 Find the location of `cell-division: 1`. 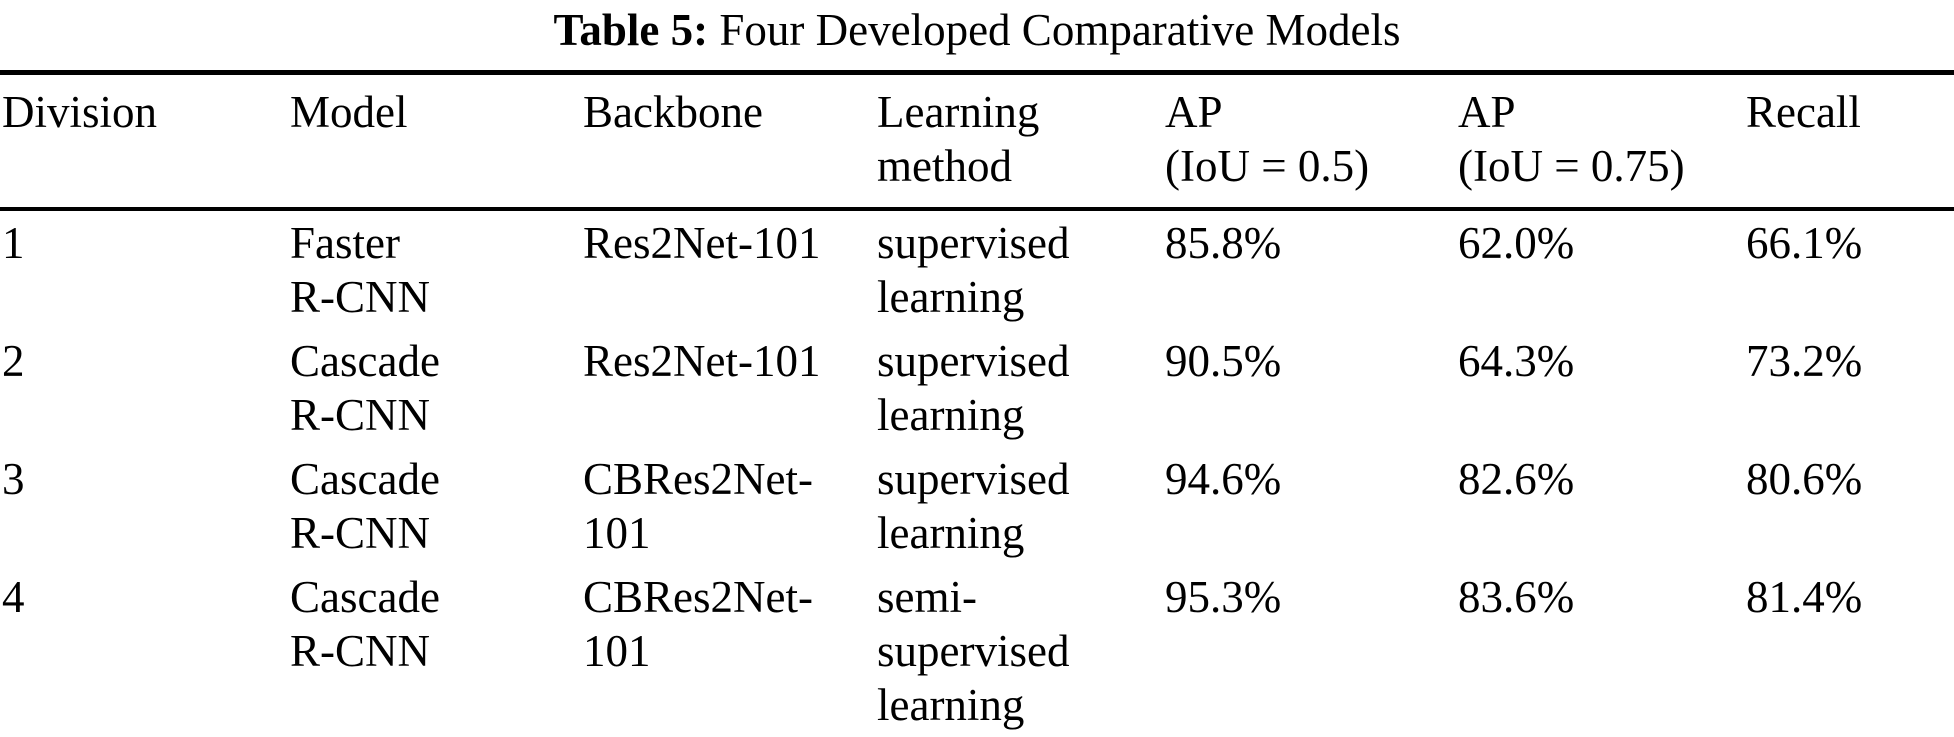

cell-division: 1 is located at coordinates (13, 243).